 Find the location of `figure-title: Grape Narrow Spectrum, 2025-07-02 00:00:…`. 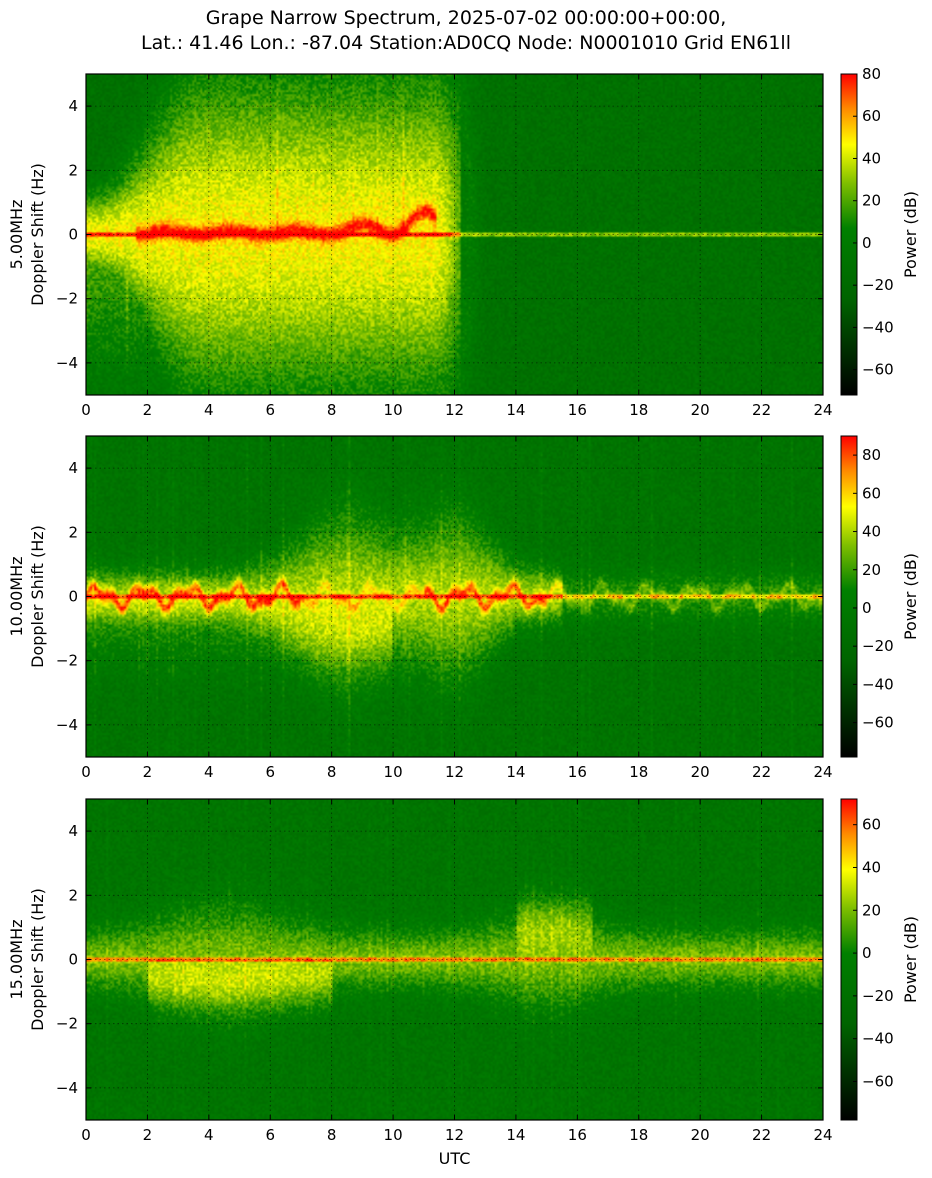

figure-title: Grape Narrow Spectrum, 2025-07-02 00:00:… is located at coordinates (466, 31).